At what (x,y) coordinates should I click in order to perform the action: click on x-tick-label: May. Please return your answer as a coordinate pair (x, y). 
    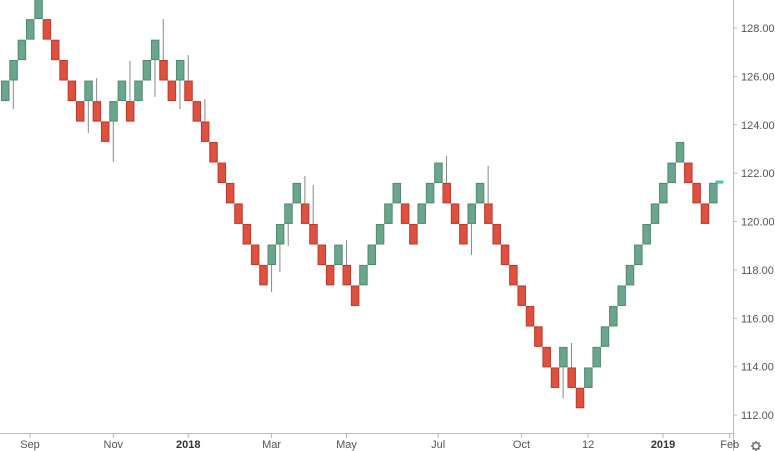
    Looking at the image, I should click on (346, 445).